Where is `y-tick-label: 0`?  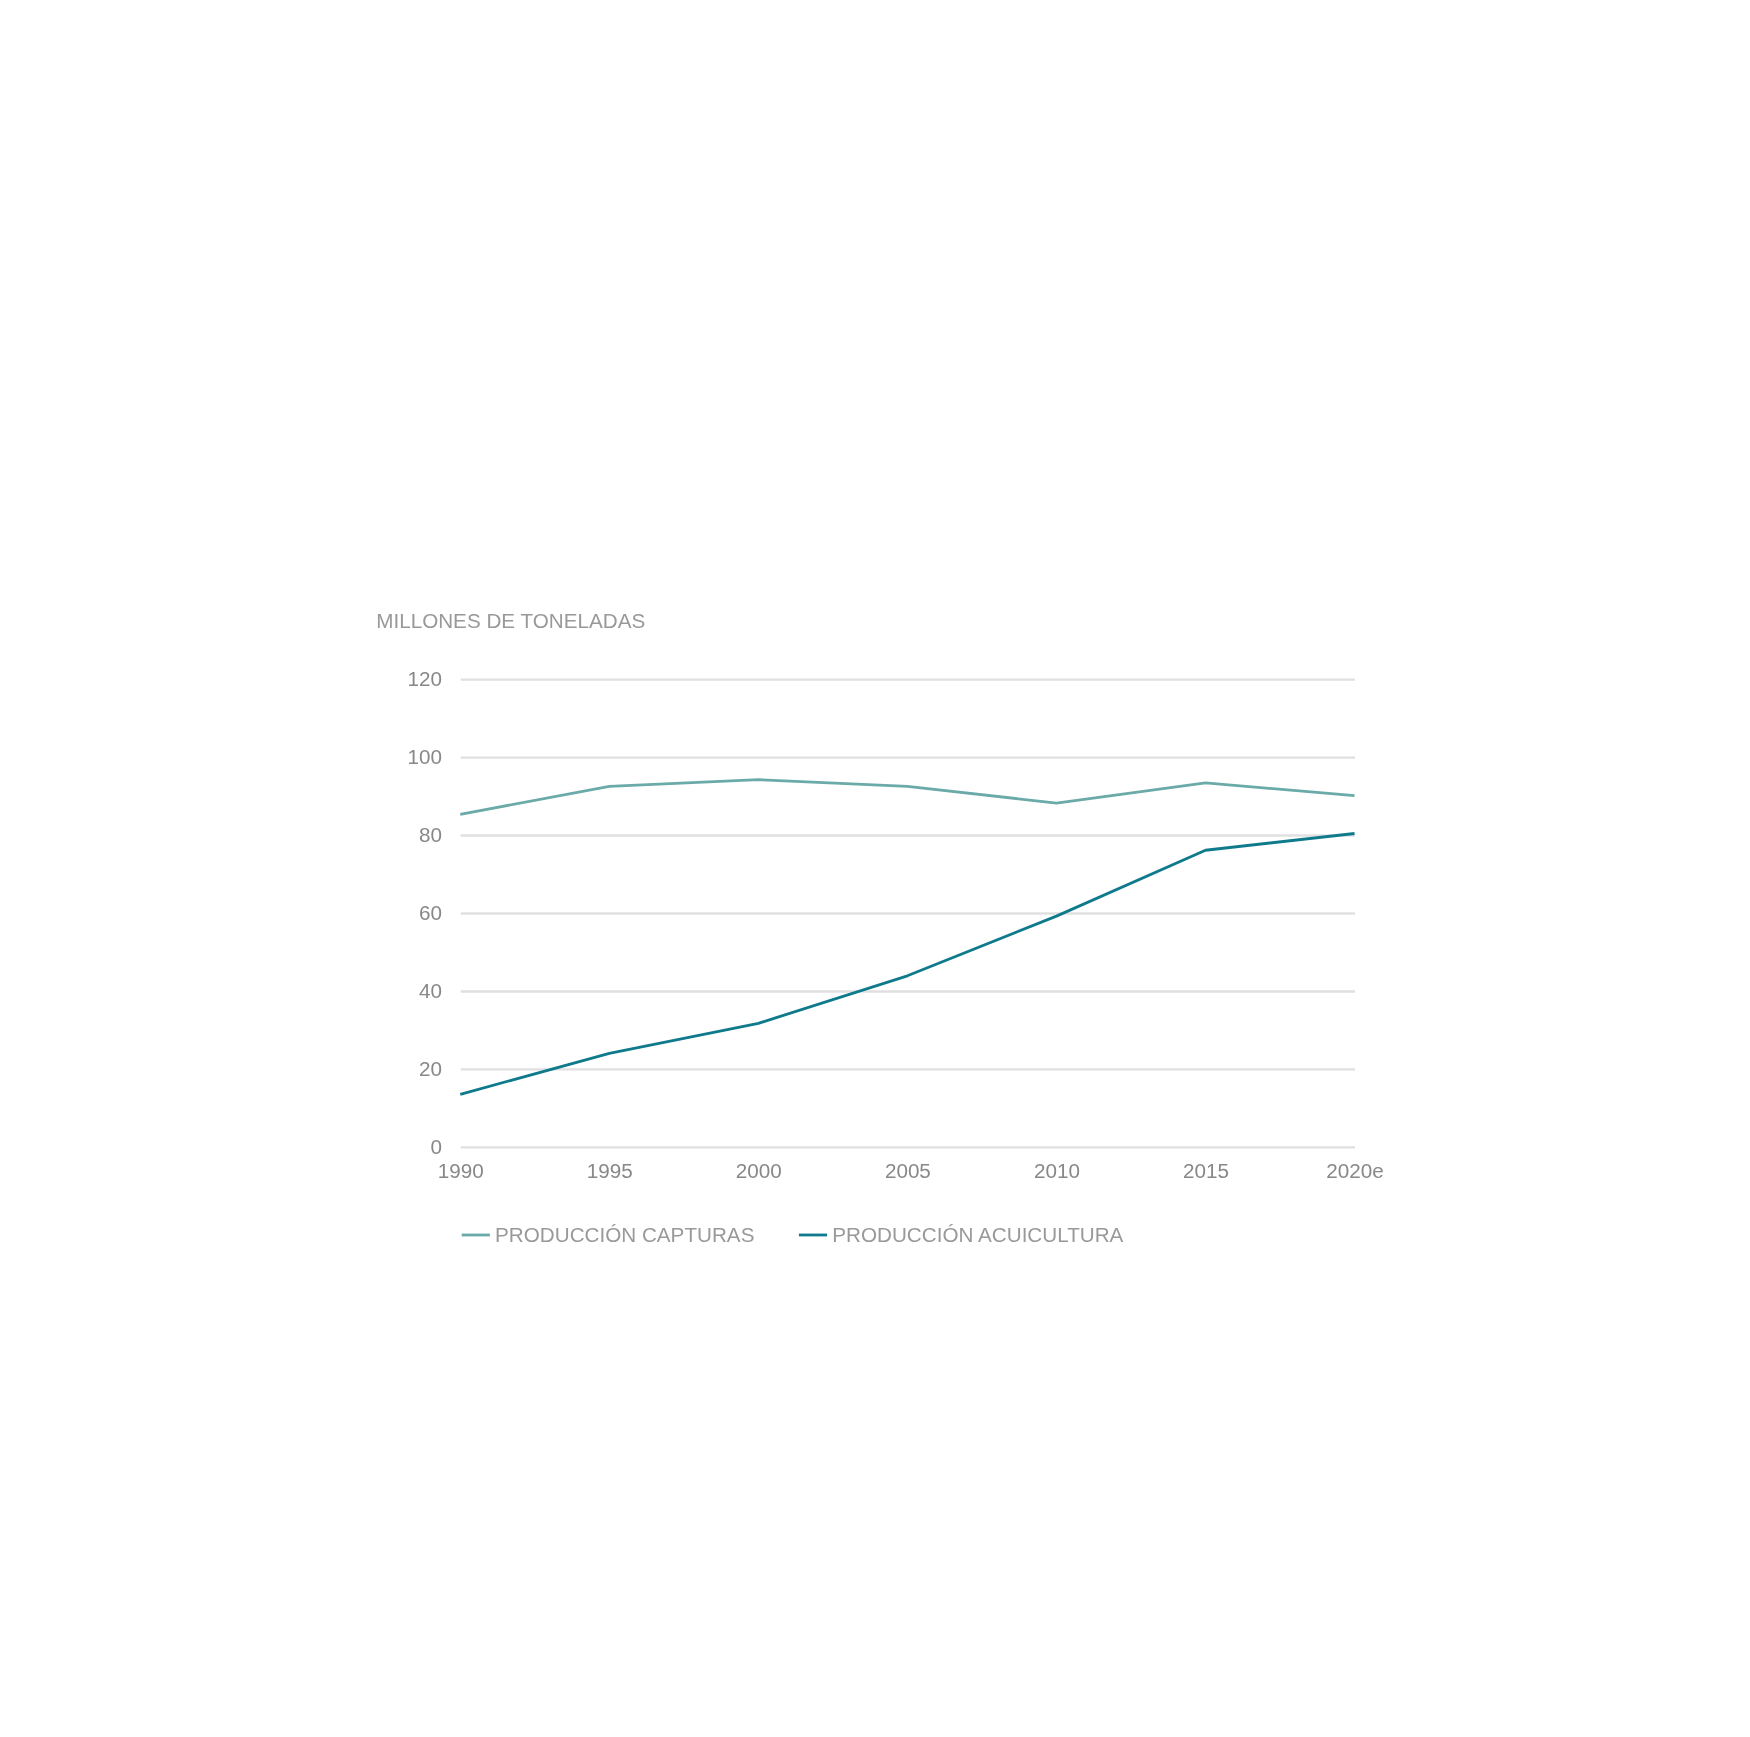
y-tick-label: 0 is located at coordinates (436, 1146).